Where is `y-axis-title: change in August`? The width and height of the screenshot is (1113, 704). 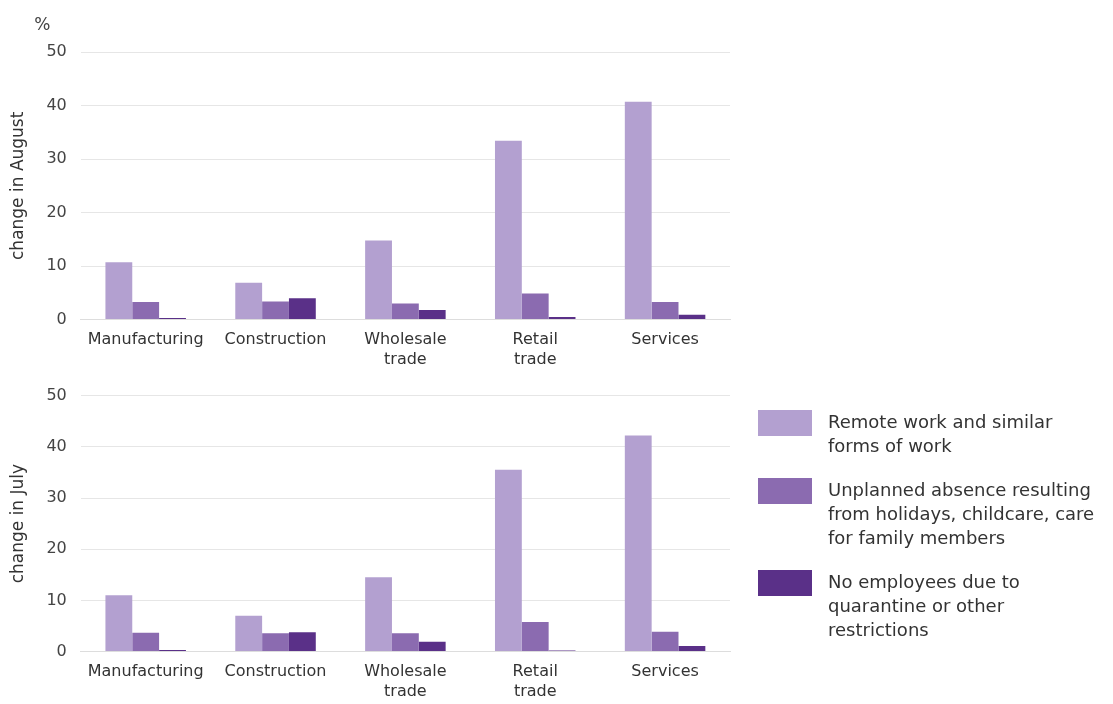 y-axis-title: change in August is located at coordinates (16, 185).